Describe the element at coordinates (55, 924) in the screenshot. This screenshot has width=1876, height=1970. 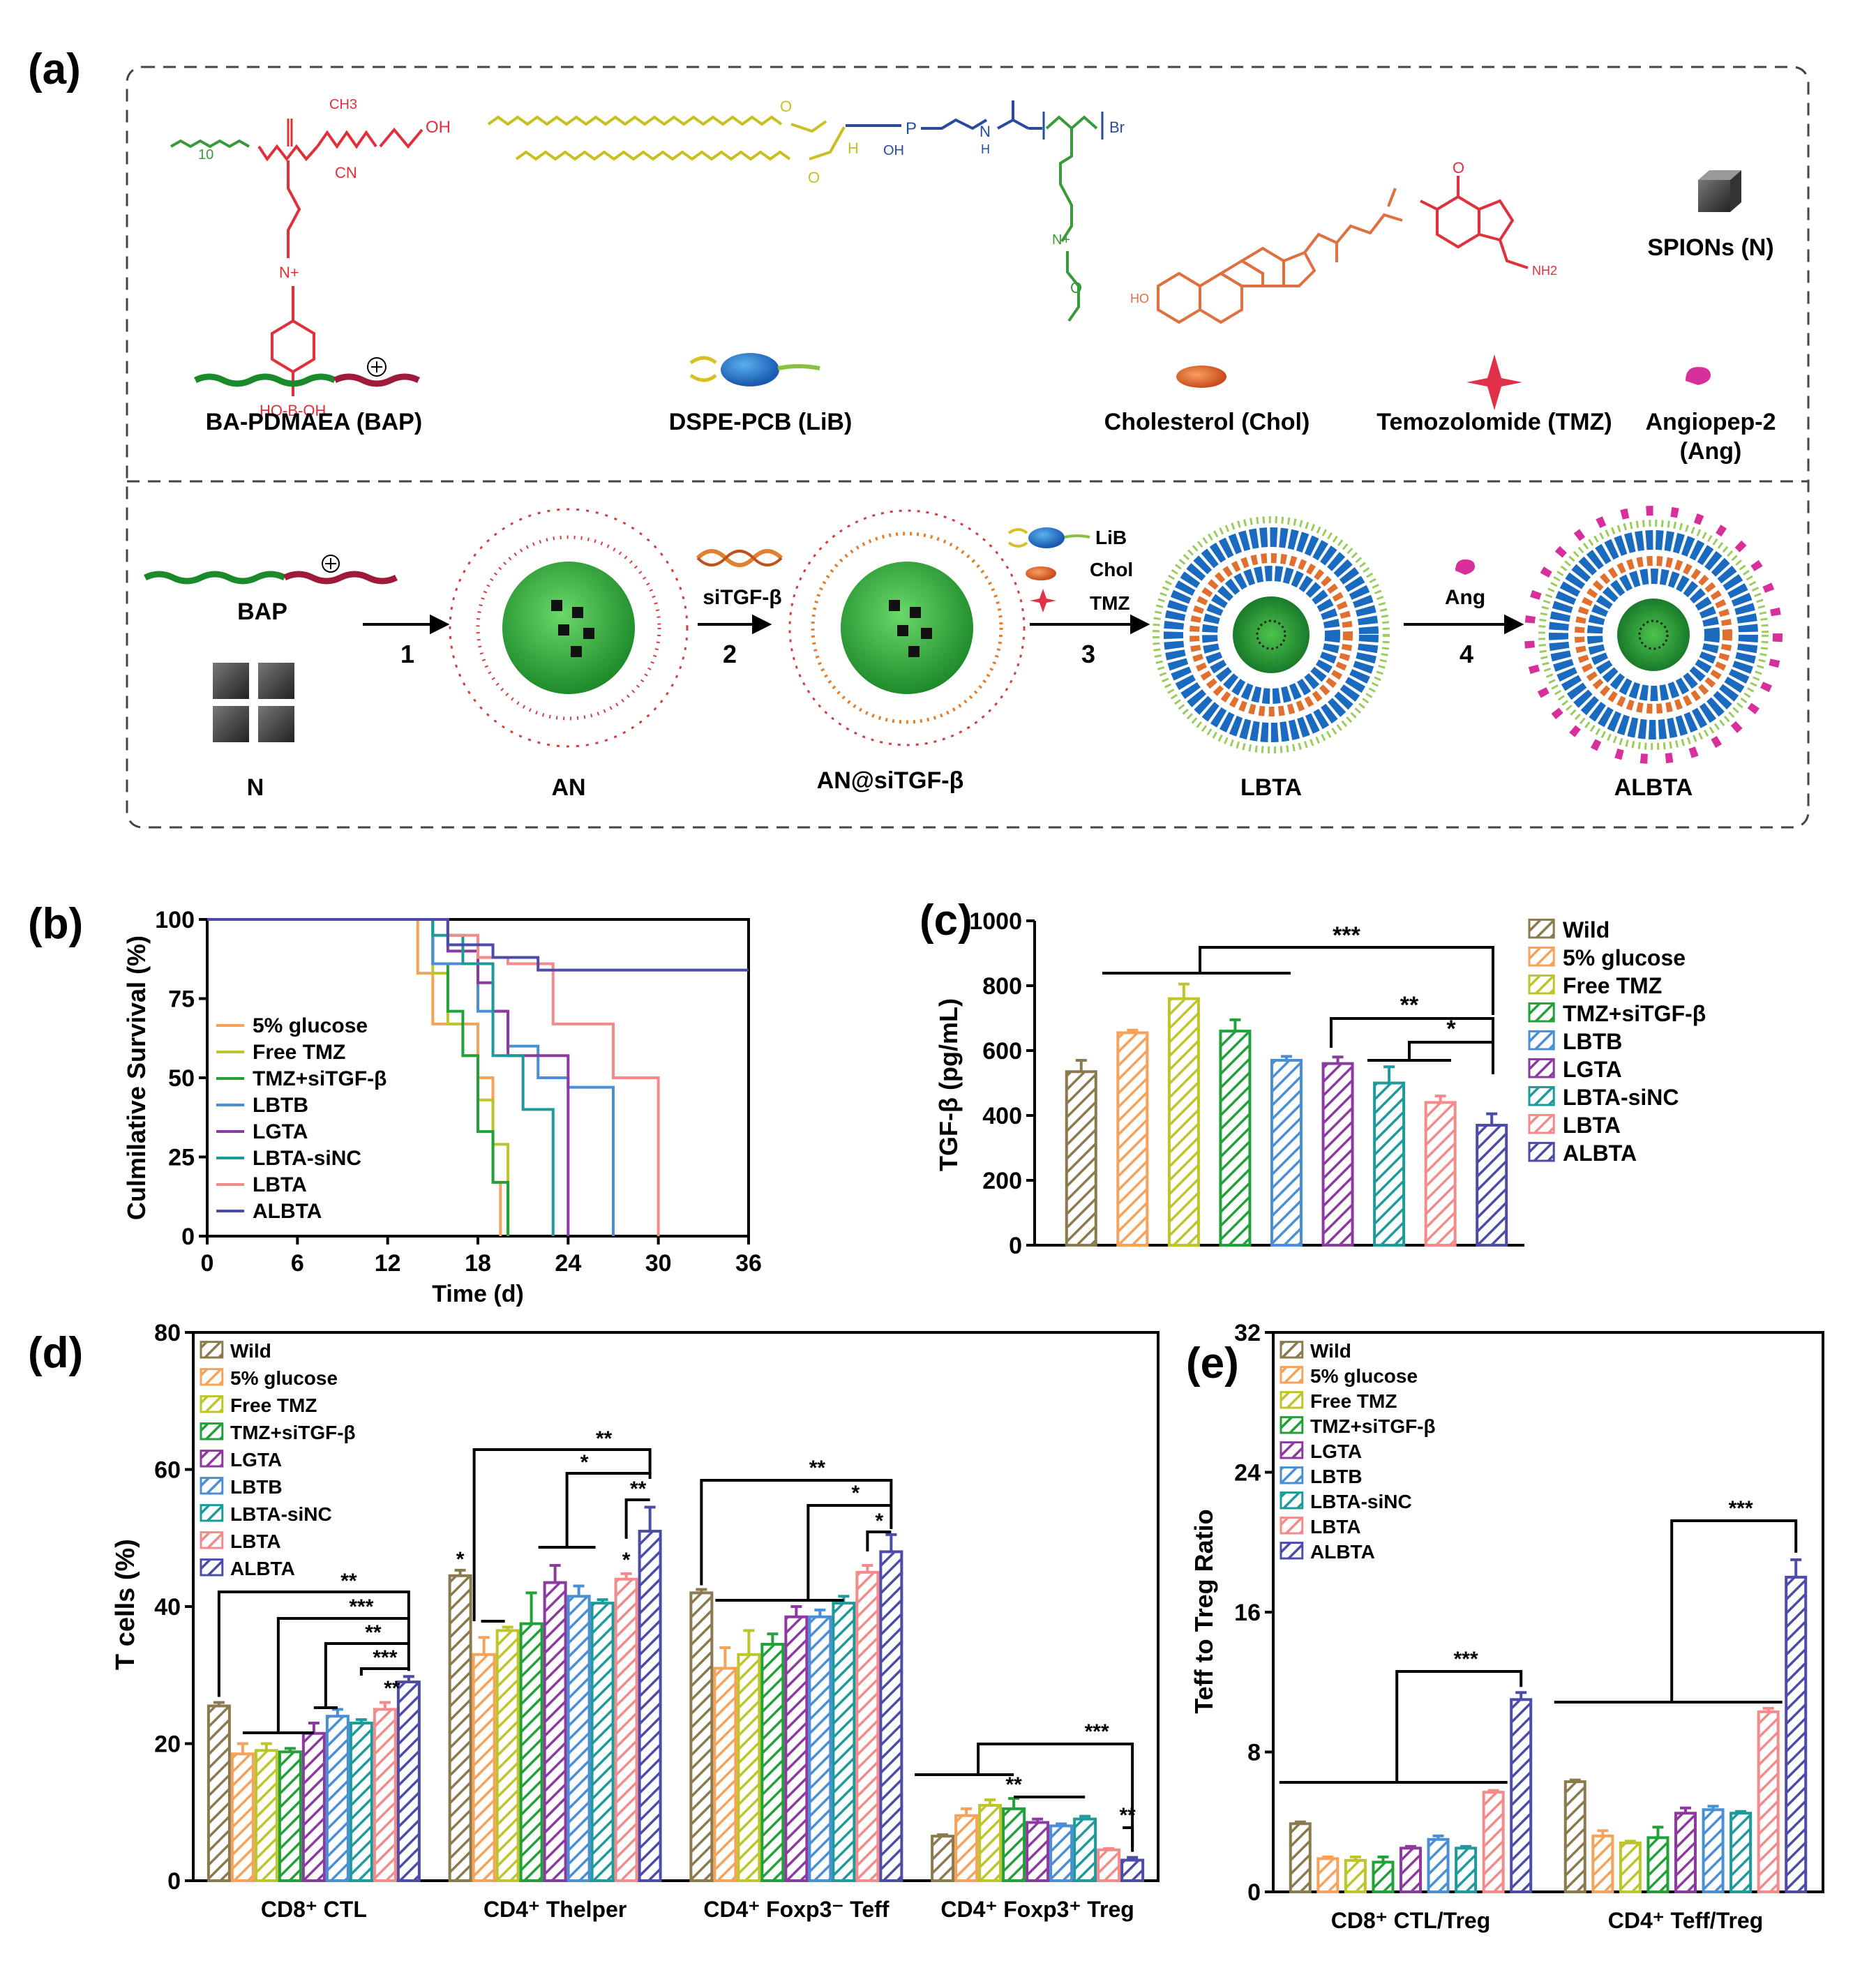
I see `panel-label-b: (b)` at that location.